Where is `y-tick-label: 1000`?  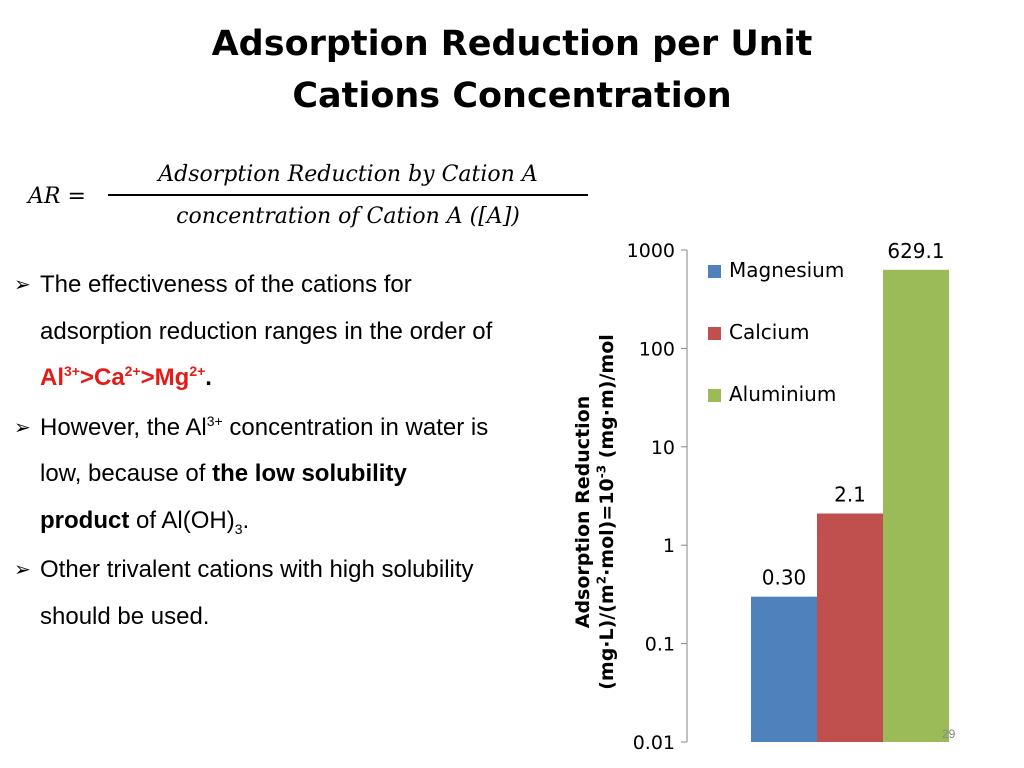 y-tick-label: 1000 is located at coordinates (651, 251).